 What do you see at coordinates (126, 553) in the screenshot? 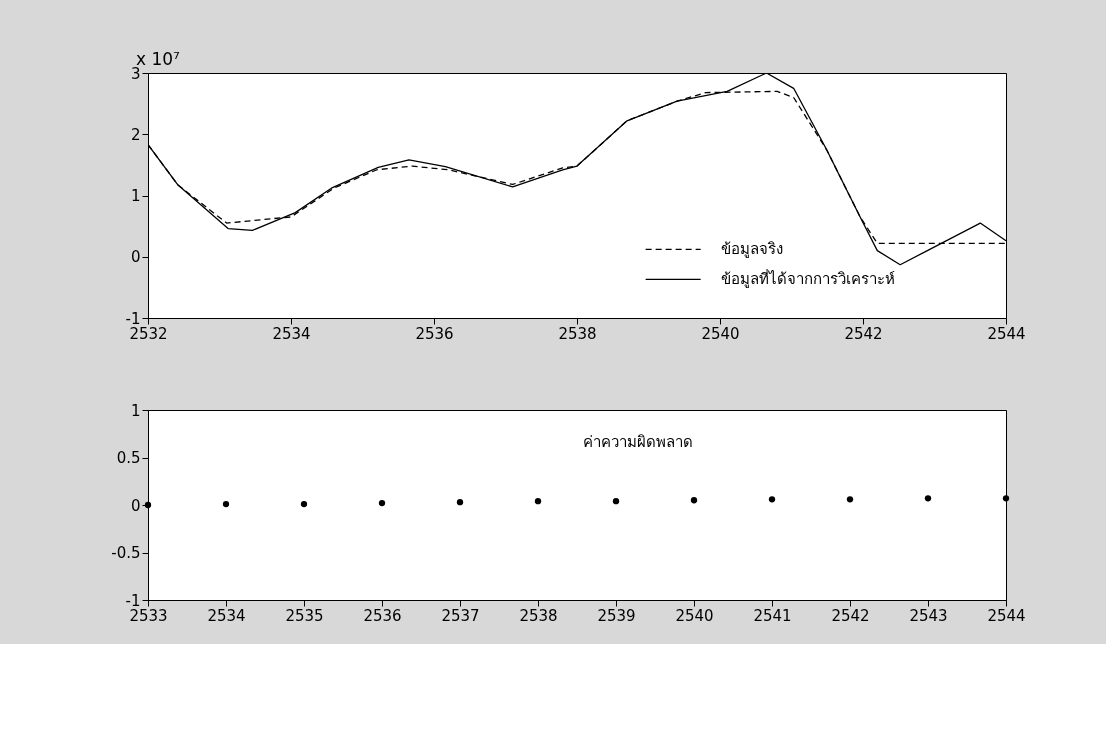
I see `y-tick-label: -0.5` at bounding box center [126, 553].